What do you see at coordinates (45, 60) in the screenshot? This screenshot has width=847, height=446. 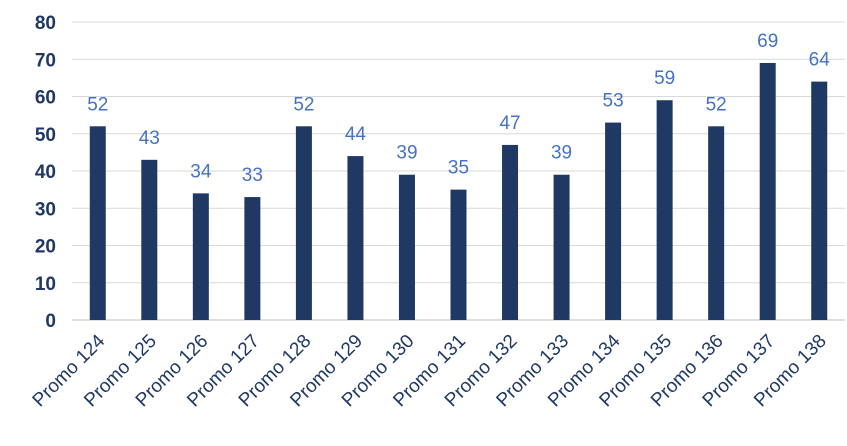 I see `y-tick-label: 70` at bounding box center [45, 60].